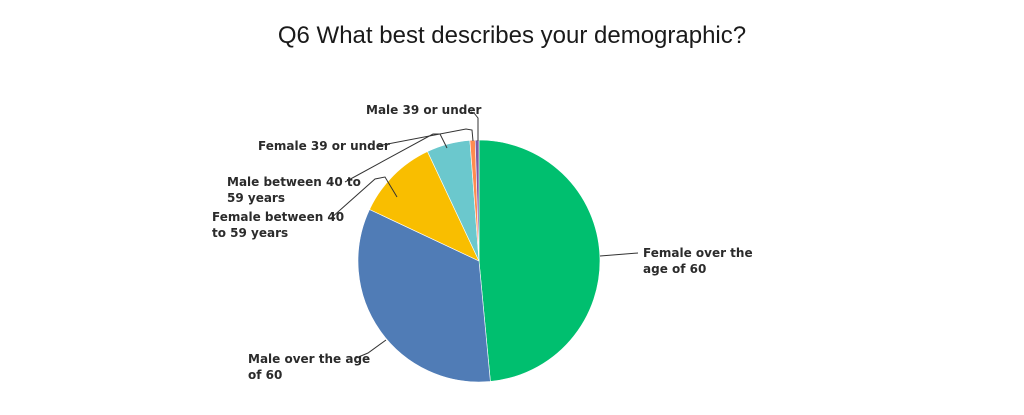  Describe the element at coordinates (309, 359) in the screenshot. I see `slice-label-line: Male over the age` at that location.